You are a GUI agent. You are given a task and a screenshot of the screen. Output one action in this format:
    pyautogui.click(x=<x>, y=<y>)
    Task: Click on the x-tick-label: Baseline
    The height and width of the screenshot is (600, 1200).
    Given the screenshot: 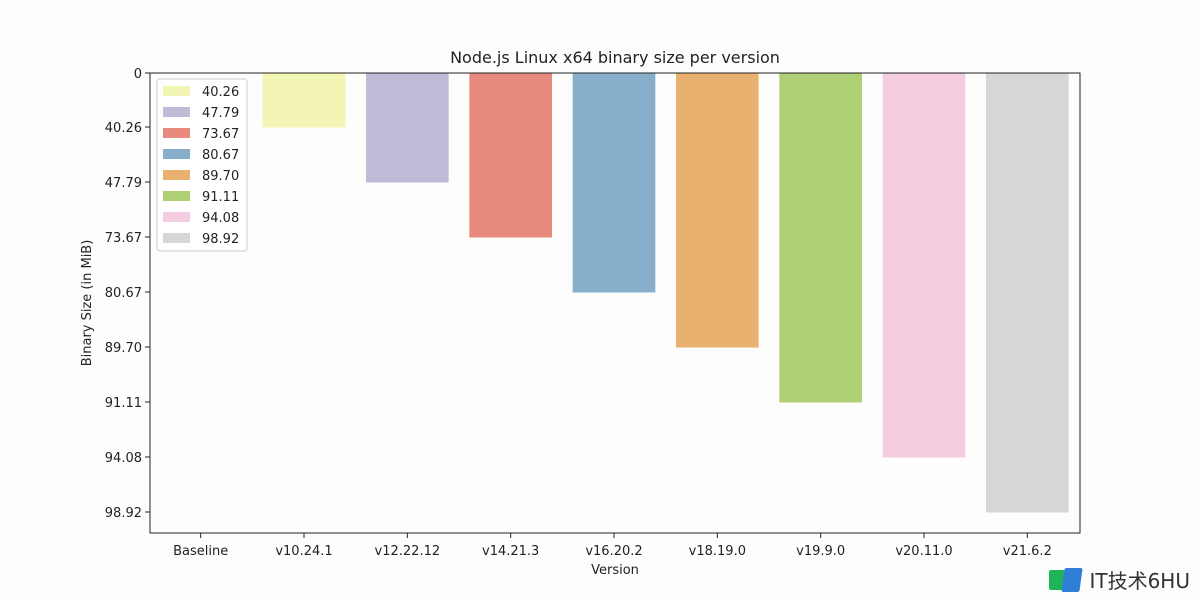 What is the action you would take?
    pyautogui.click(x=200, y=551)
    